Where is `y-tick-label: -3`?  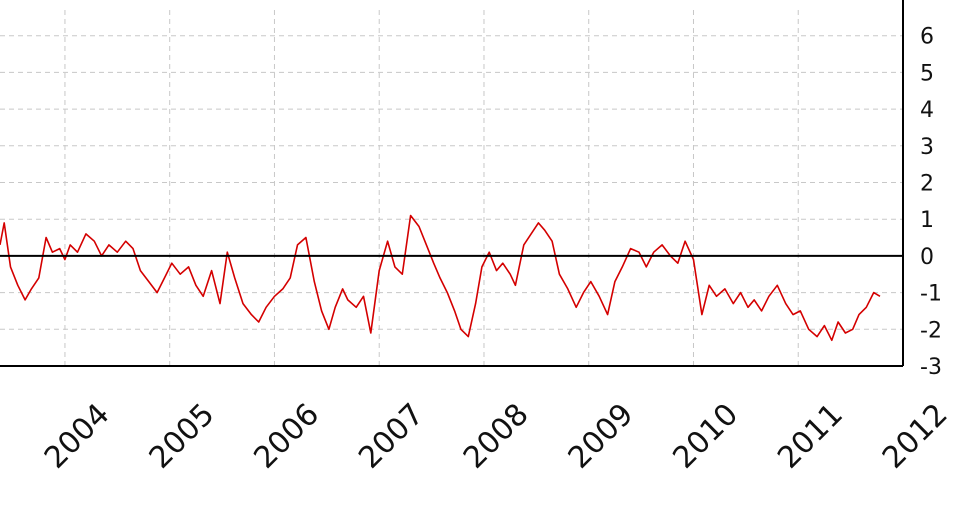
y-tick-label: -3 is located at coordinates (931, 367).